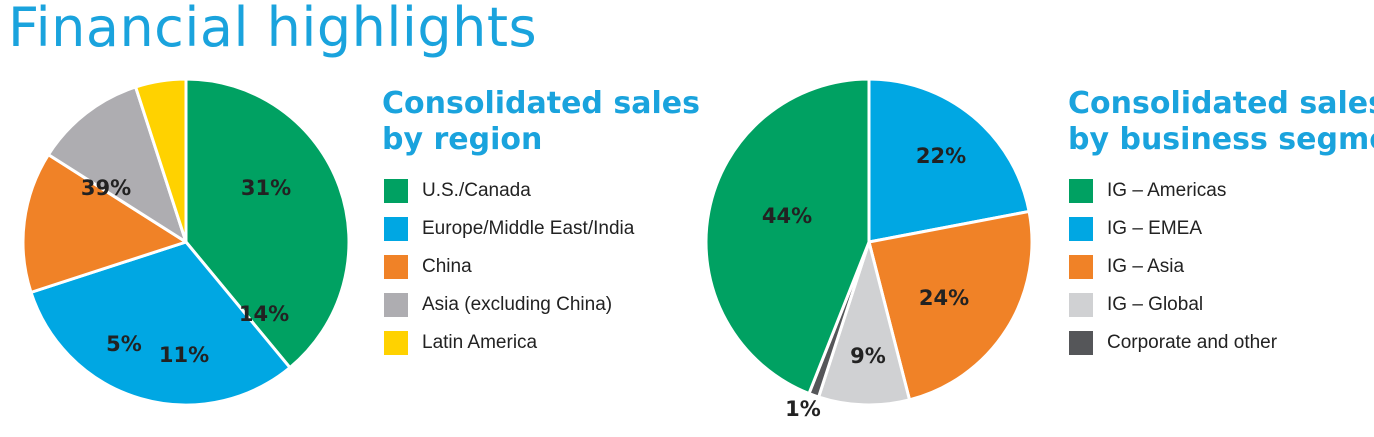 The image size is (1374, 437). What do you see at coordinates (517, 304) in the screenshot?
I see `legend-label: Asia (excluding China)` at bounding box center [517, 304].